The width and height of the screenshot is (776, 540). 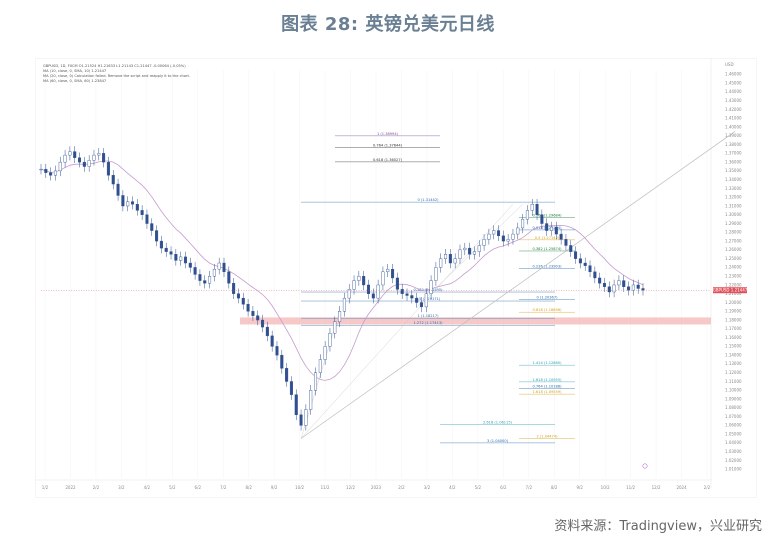 What do you see at coordinates (74, 81) in the screenshot?
I see `legend-line: MA (60, close, 0, SMA, 60) 1.23847` at bounding box center [74, 81].